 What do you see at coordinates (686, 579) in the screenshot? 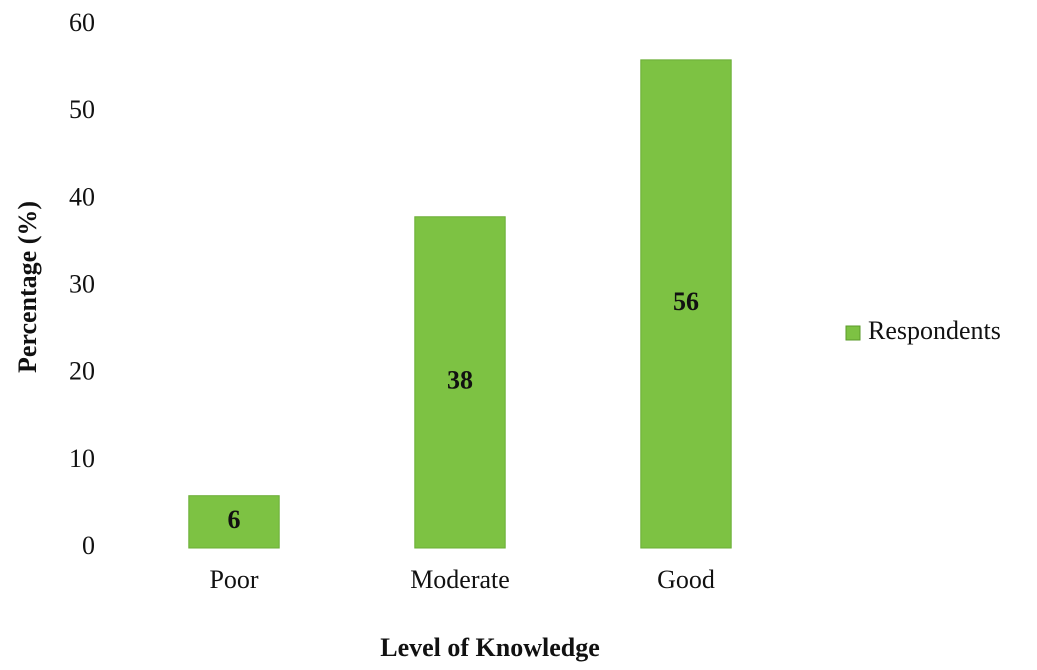
I see `x-tick-label: Good` at bounding box center [686, 579].